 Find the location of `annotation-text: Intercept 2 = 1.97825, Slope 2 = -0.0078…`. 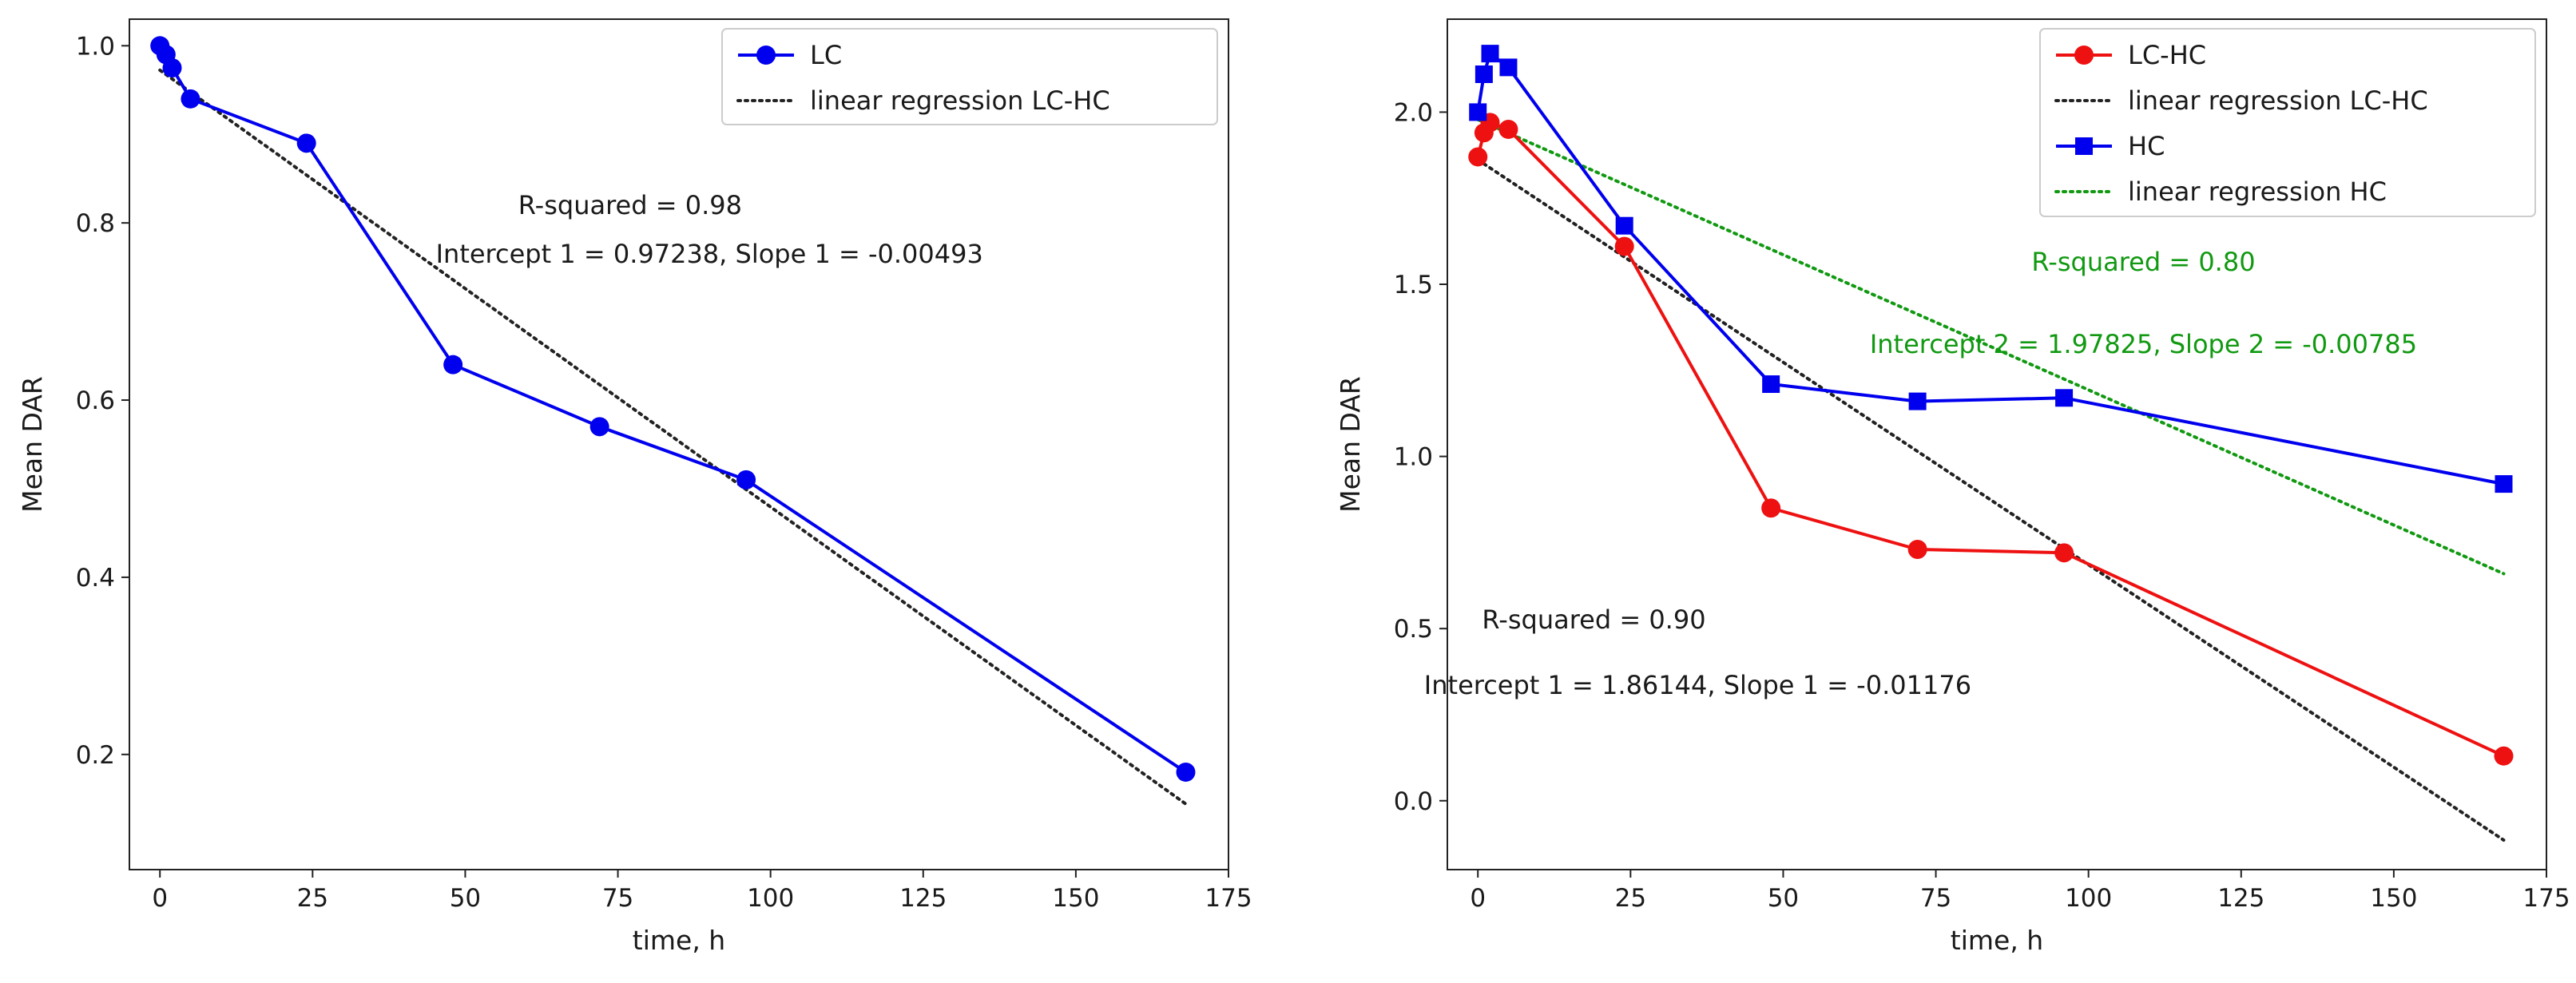

annotation-text: Intercept 2 = 1.97825, Slope 2 = -0.0078… is located at coordinates (2143, 344).